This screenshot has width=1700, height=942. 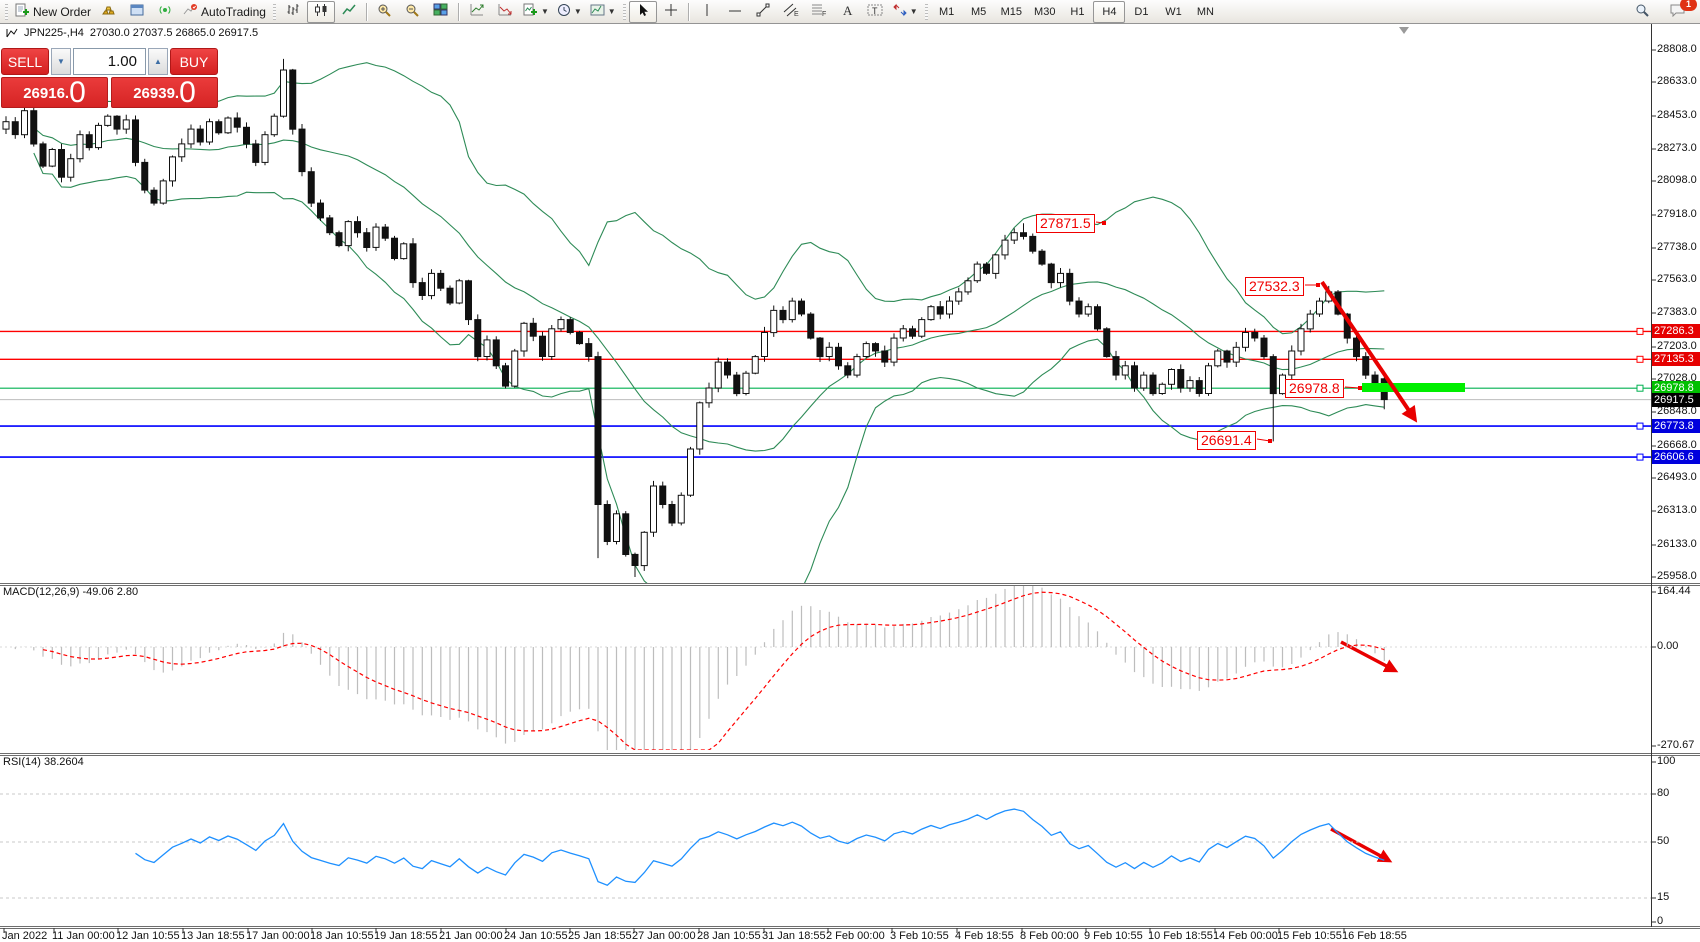 I want to click on tile-windows-button, so click(x=441, y=12).